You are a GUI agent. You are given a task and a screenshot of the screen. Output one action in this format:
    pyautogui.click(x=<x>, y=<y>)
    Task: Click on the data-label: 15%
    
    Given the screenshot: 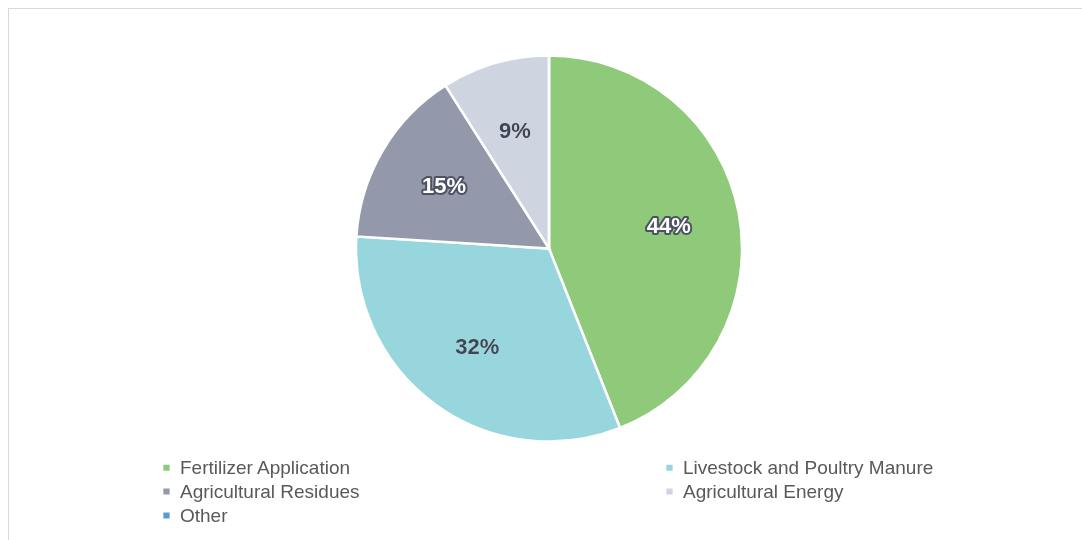 What is the action you would take?
    pyautogui.click(x=444, y=186)
    